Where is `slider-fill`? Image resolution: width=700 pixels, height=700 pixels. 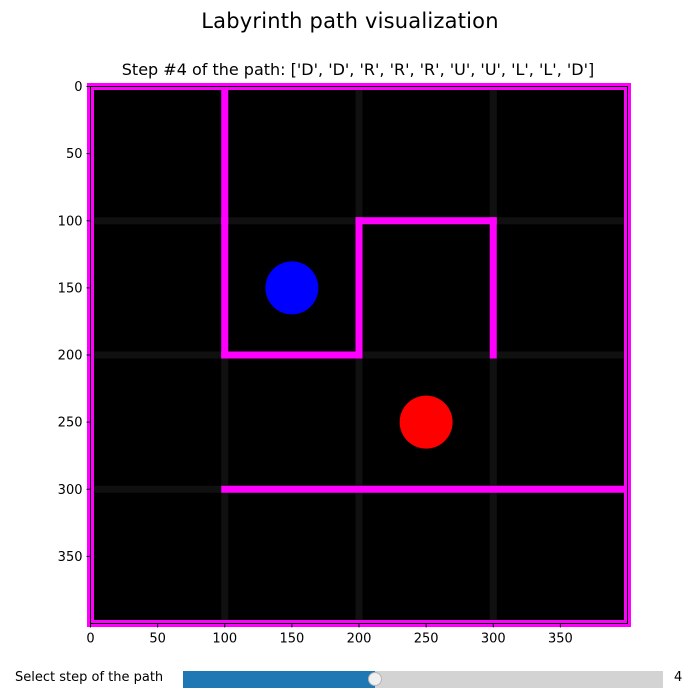
slider-fill is located at coordinates (279, 679).